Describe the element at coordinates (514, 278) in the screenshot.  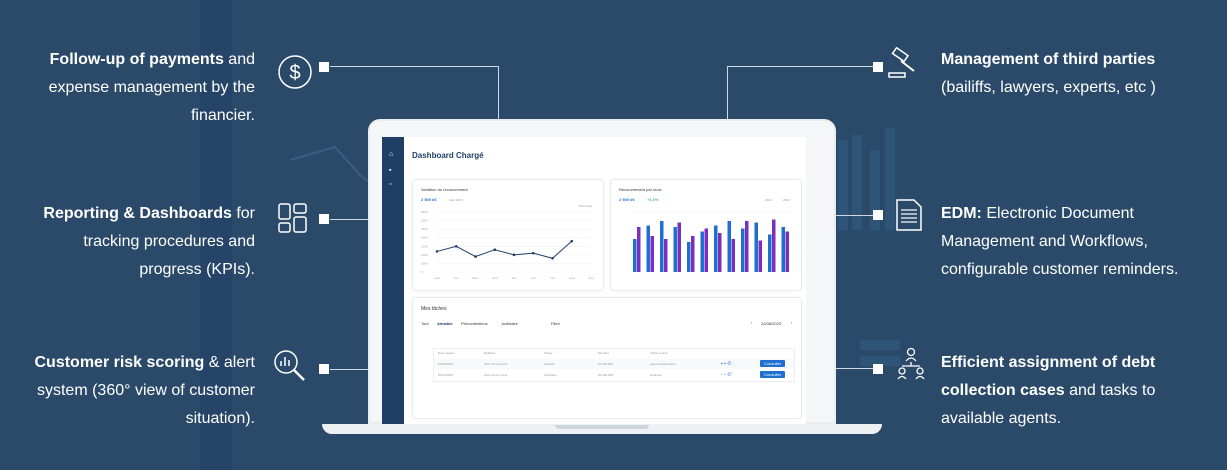
I see `x-tick-label: Mai` at that location.